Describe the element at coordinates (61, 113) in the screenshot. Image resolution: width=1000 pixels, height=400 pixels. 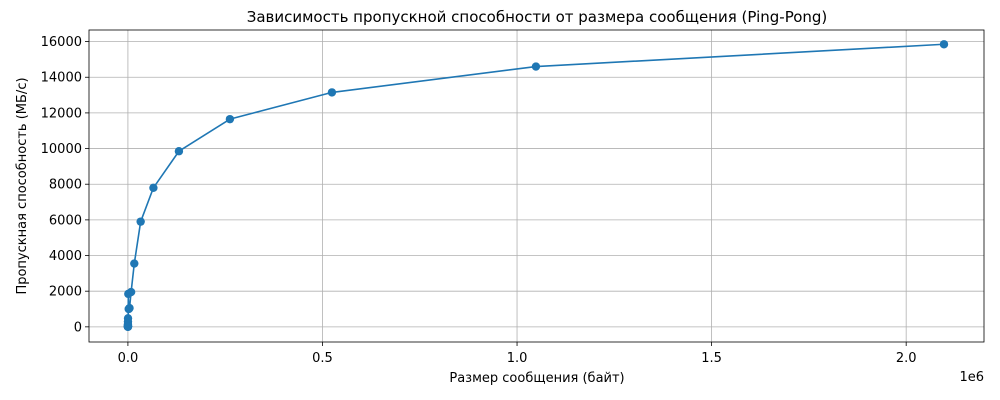
I see `y-tick-label: 12000` at that location.